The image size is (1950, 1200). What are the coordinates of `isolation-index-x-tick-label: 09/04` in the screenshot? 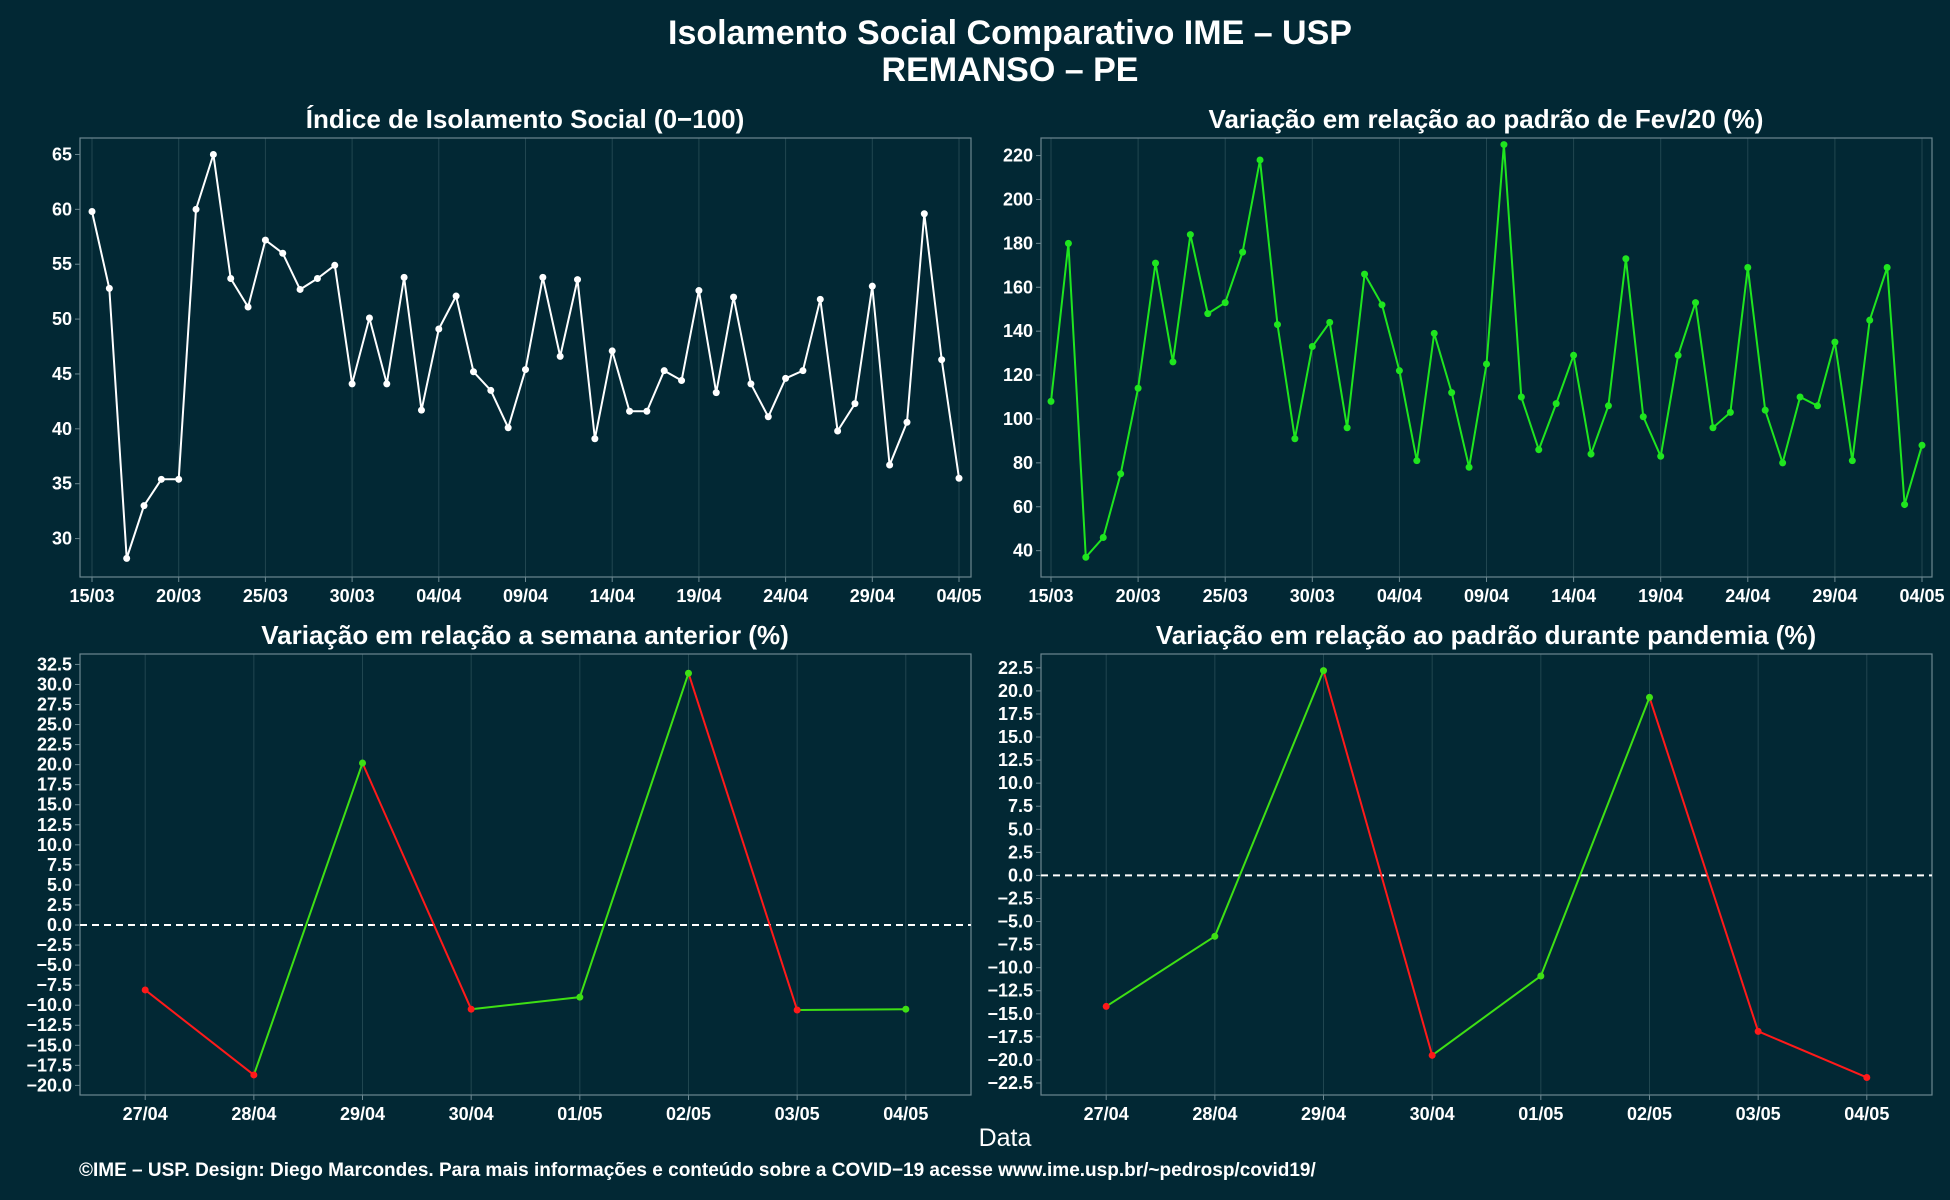 It's located at (525, 596).